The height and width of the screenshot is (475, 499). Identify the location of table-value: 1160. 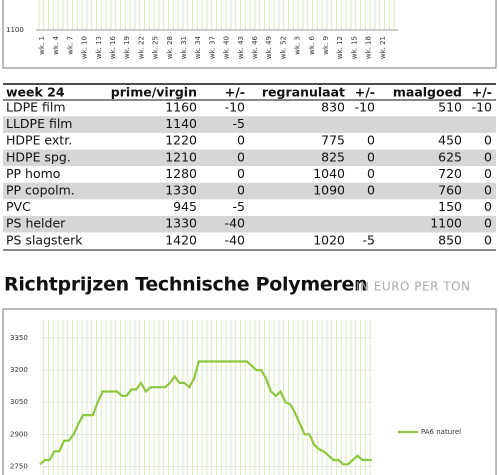
(181, 107).